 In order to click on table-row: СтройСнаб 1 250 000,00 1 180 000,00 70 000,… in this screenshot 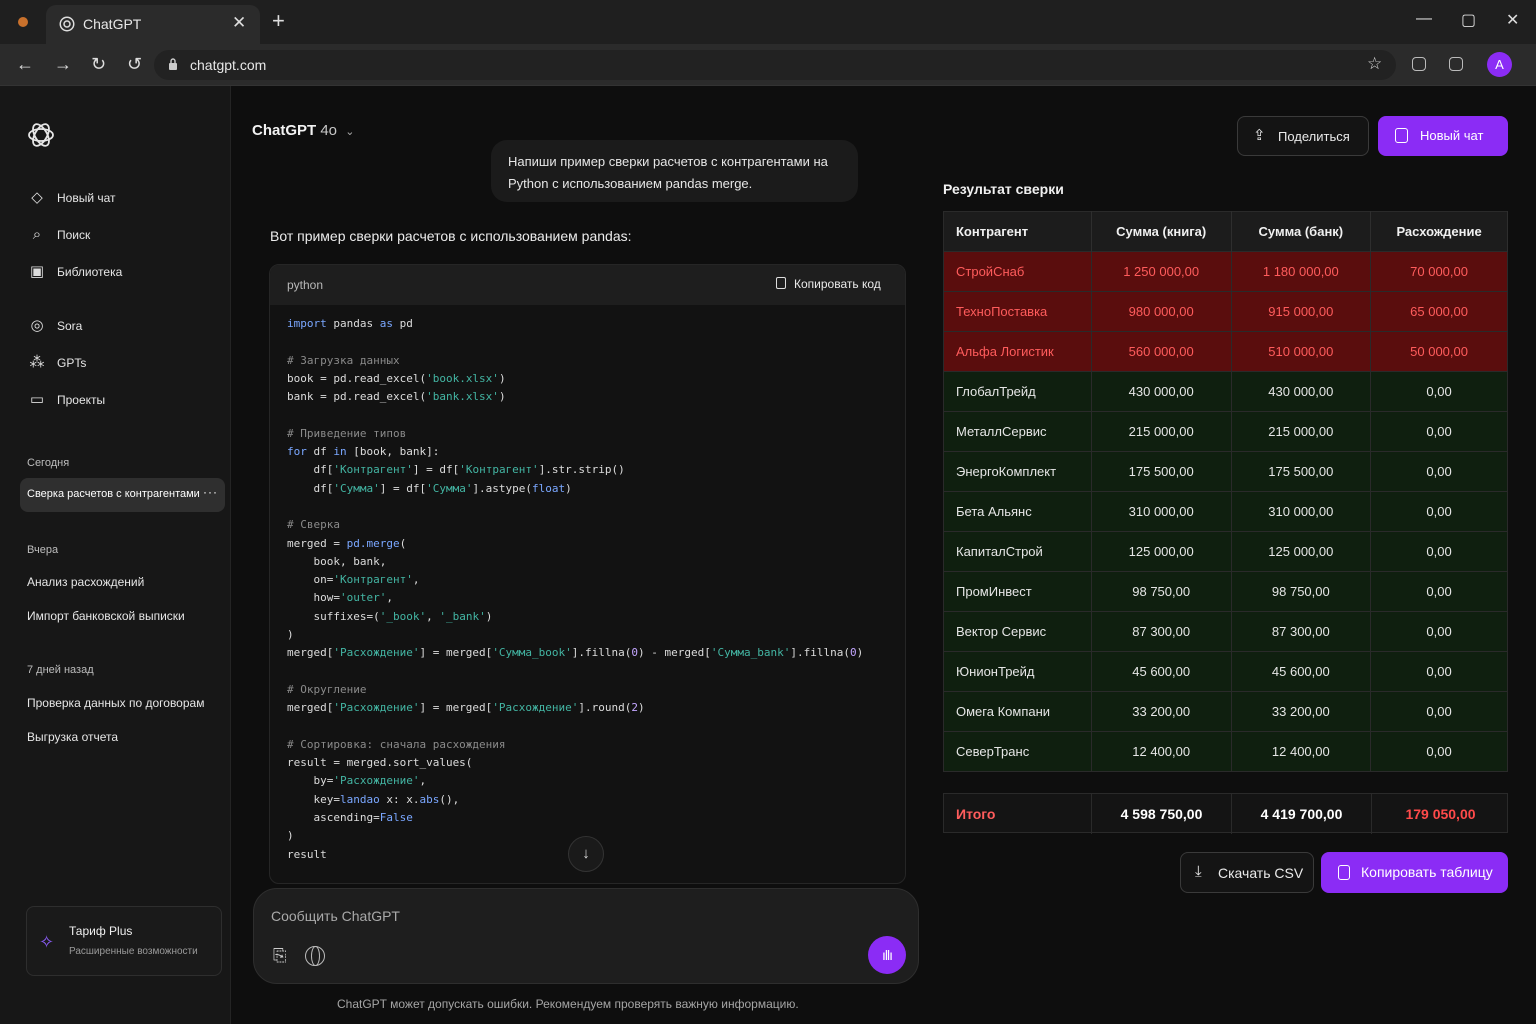, I will do `click(1225, 271)`.